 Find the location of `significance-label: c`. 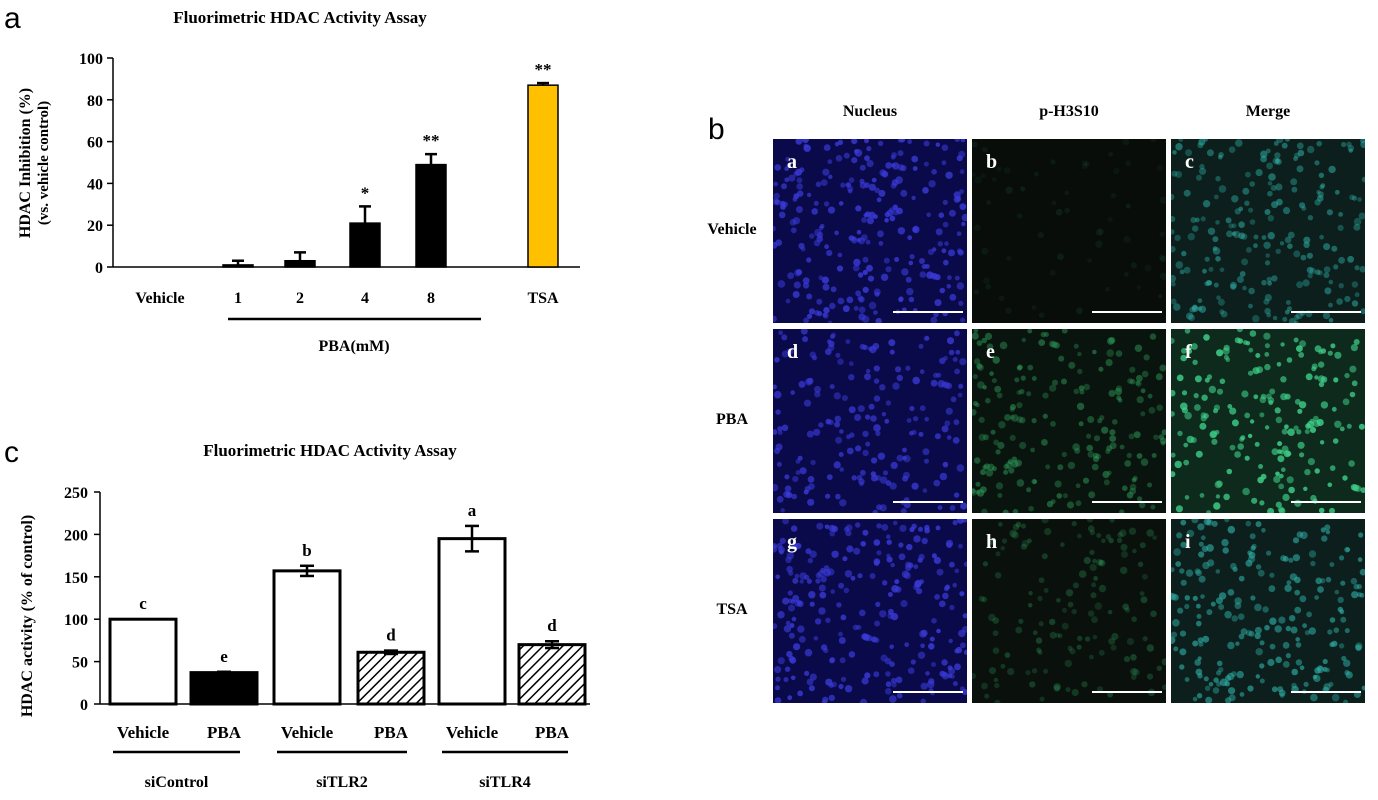

significance-label: c is located at coordinates (143, 603).